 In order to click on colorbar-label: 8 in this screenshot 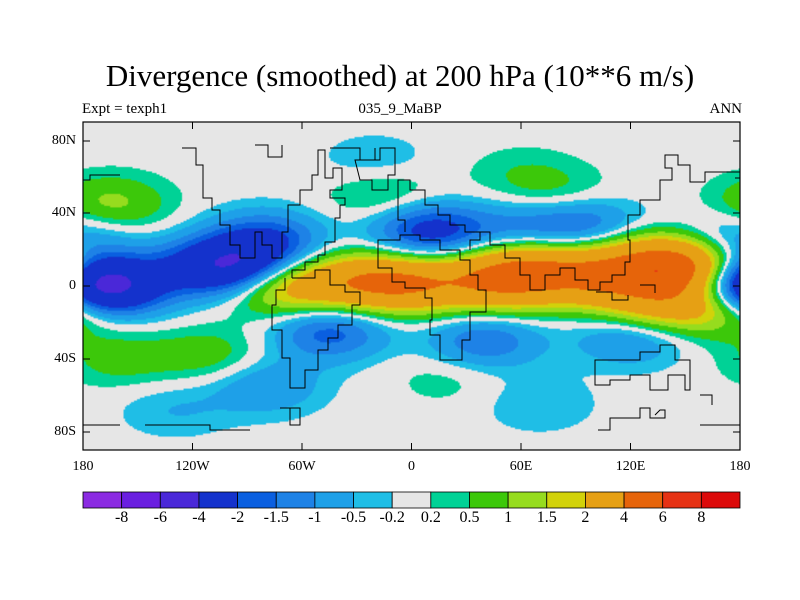, I will do `click(701, 517)`.